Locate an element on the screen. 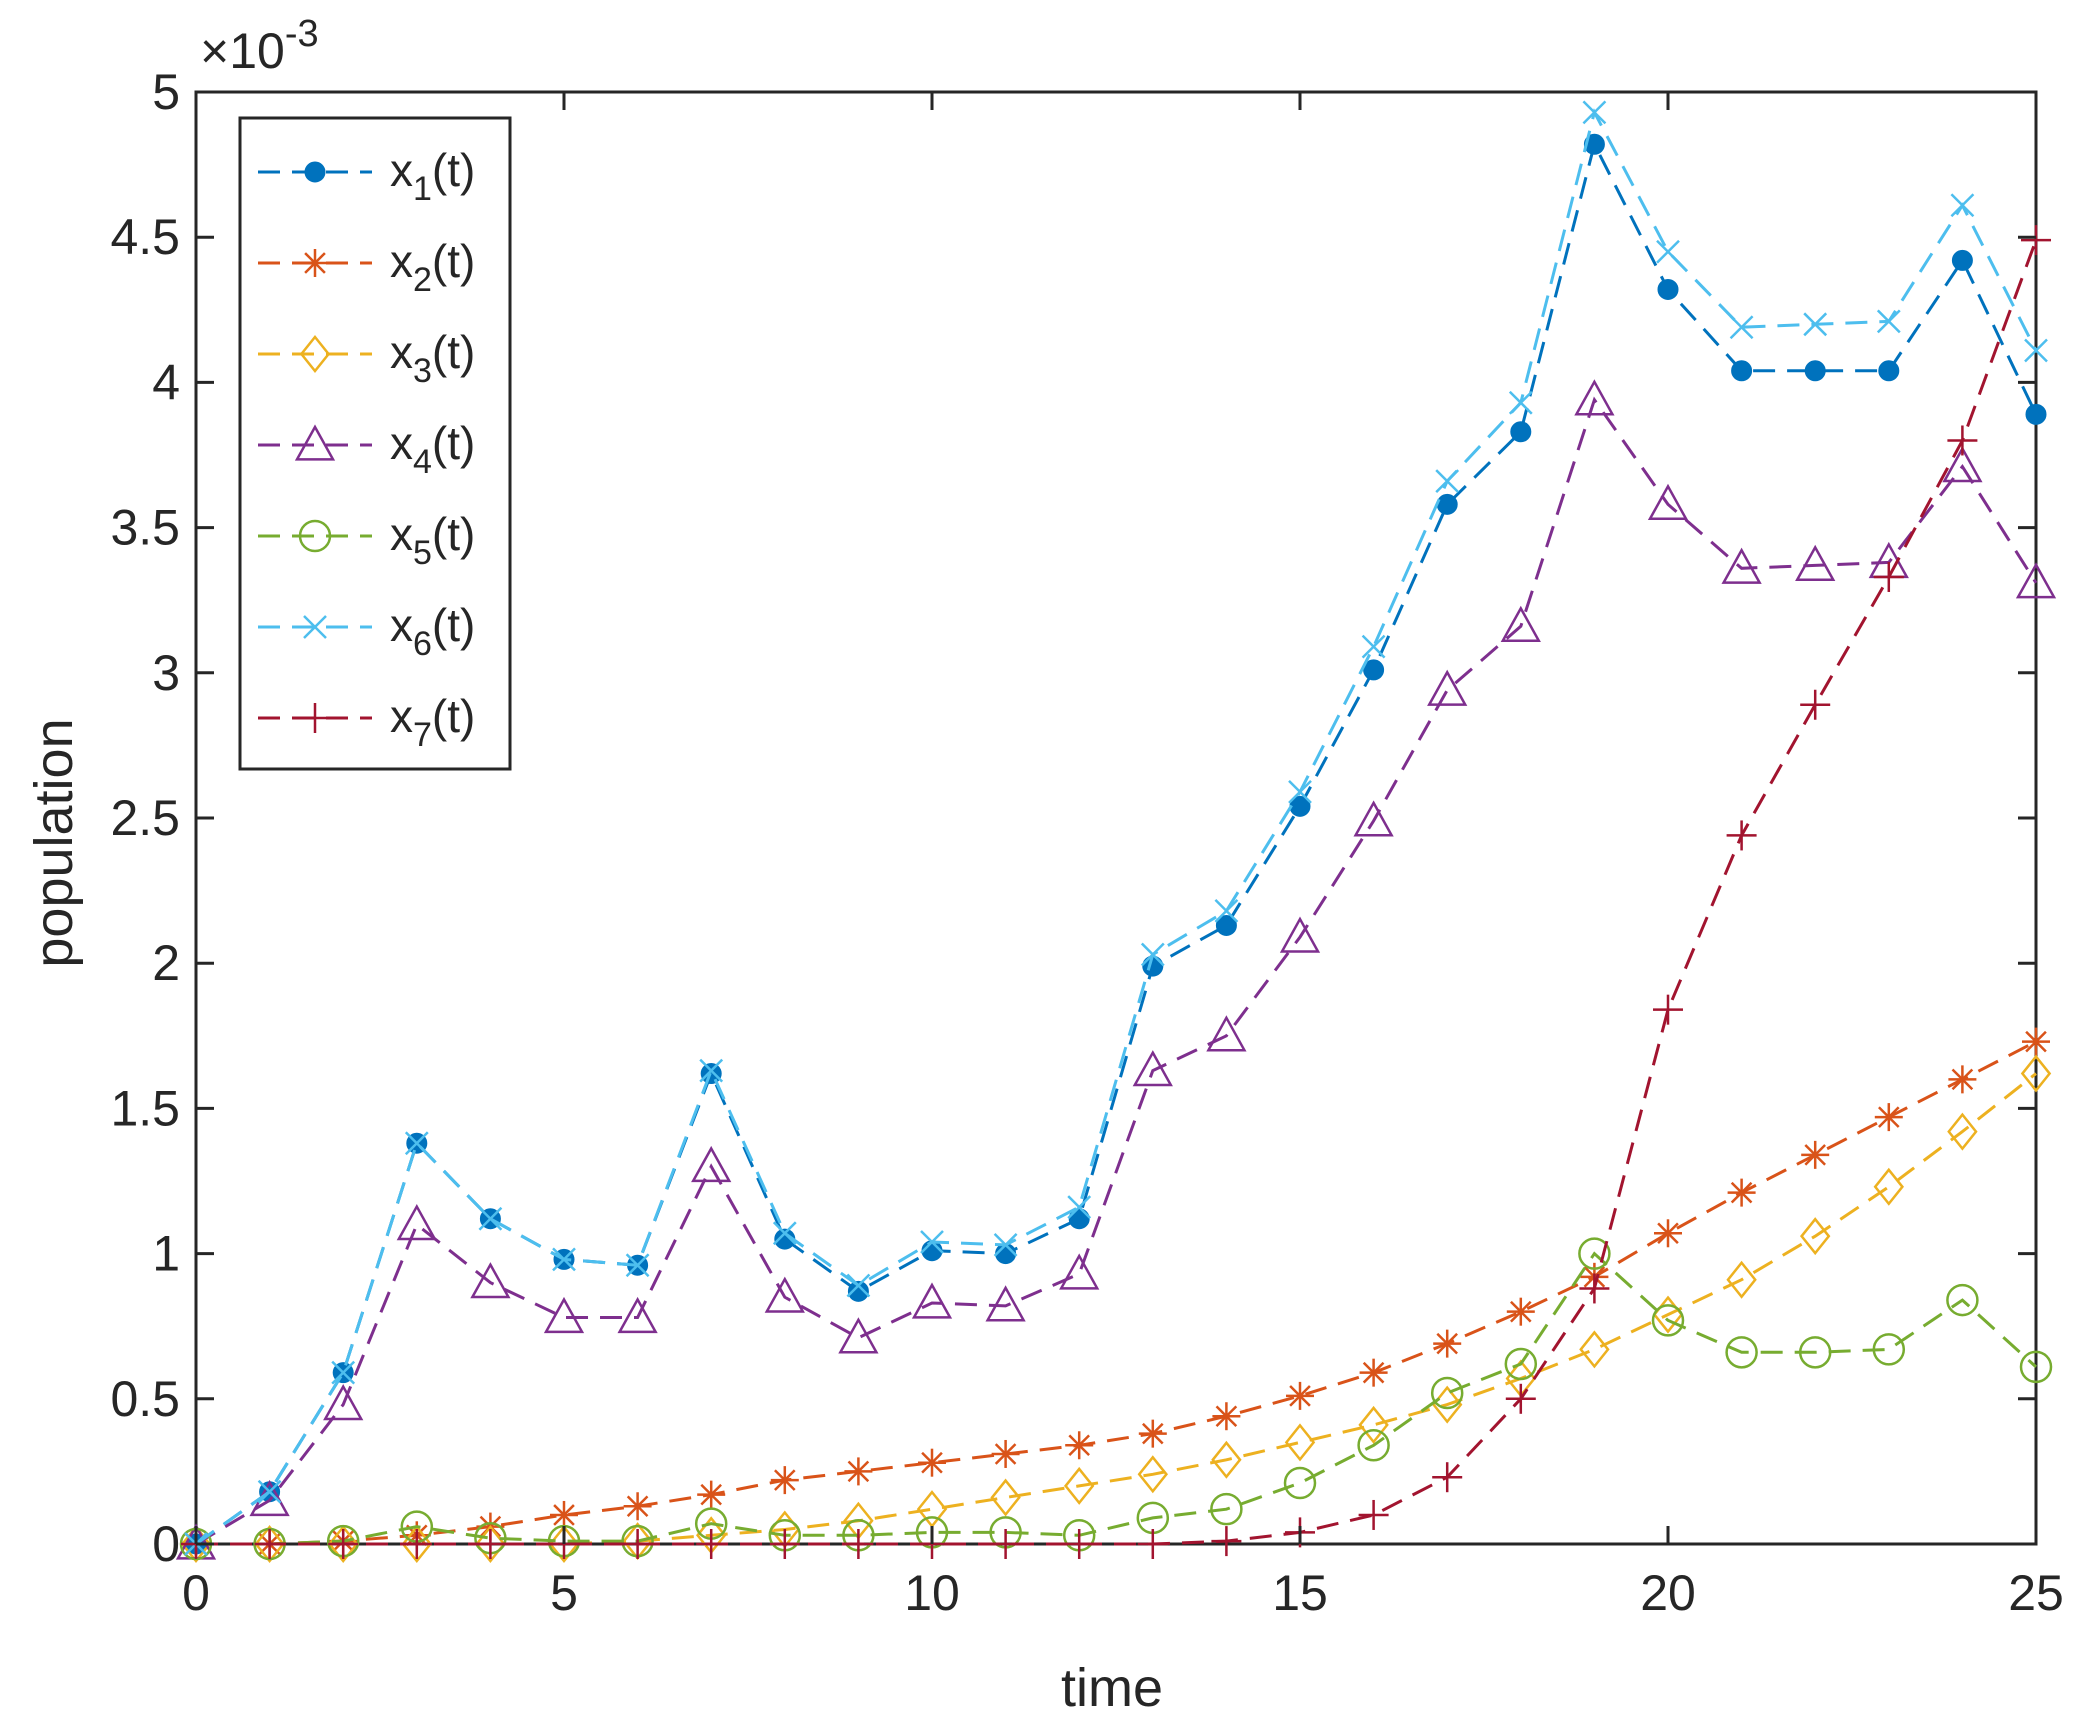 The height and width of the screenshot is (1732, 2073). exponent-base: ×10 is located at coordinates (242, 51).